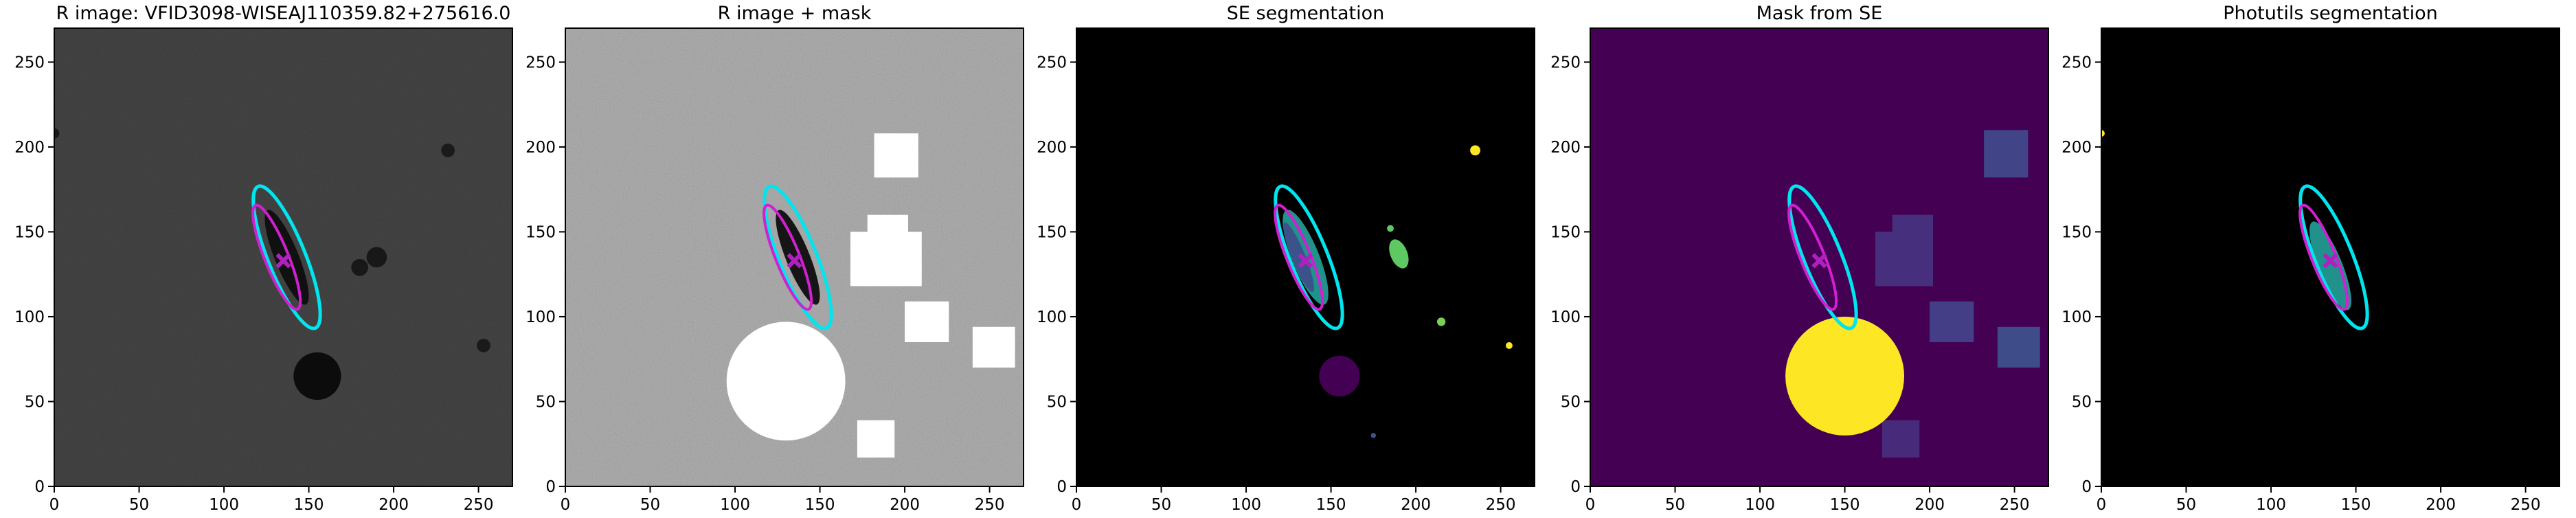  I want to click on panel-title: R image + mask, so click(795, 13).